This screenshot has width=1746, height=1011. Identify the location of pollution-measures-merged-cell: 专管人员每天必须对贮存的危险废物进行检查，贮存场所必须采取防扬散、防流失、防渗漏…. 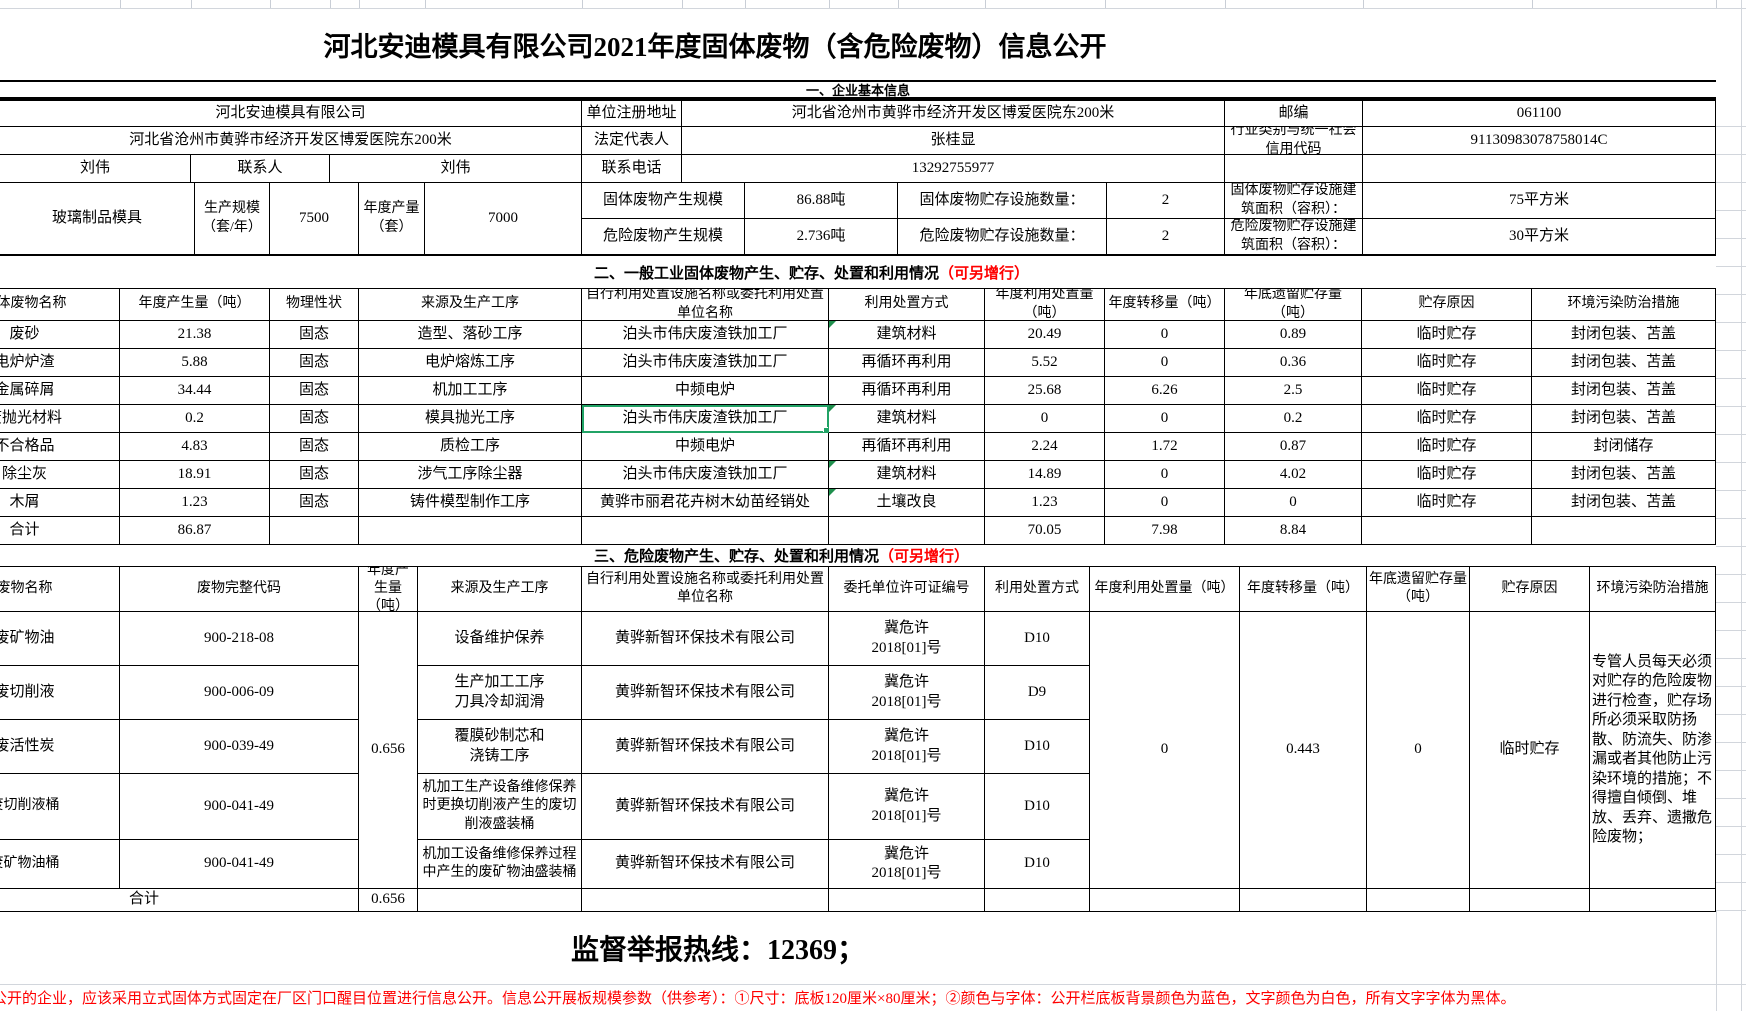
(1653, 750).